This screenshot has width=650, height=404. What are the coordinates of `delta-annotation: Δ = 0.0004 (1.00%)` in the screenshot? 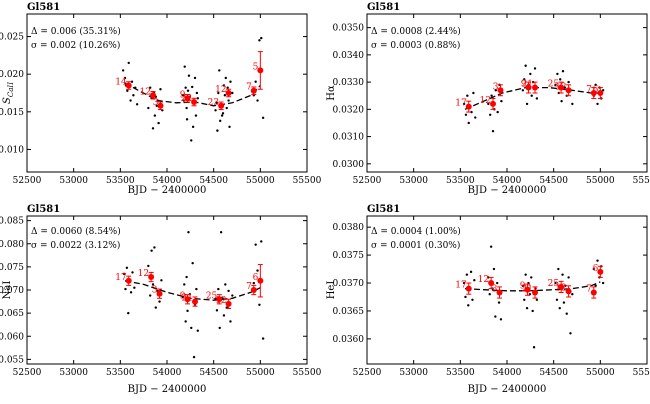 It's located at (416, 231).